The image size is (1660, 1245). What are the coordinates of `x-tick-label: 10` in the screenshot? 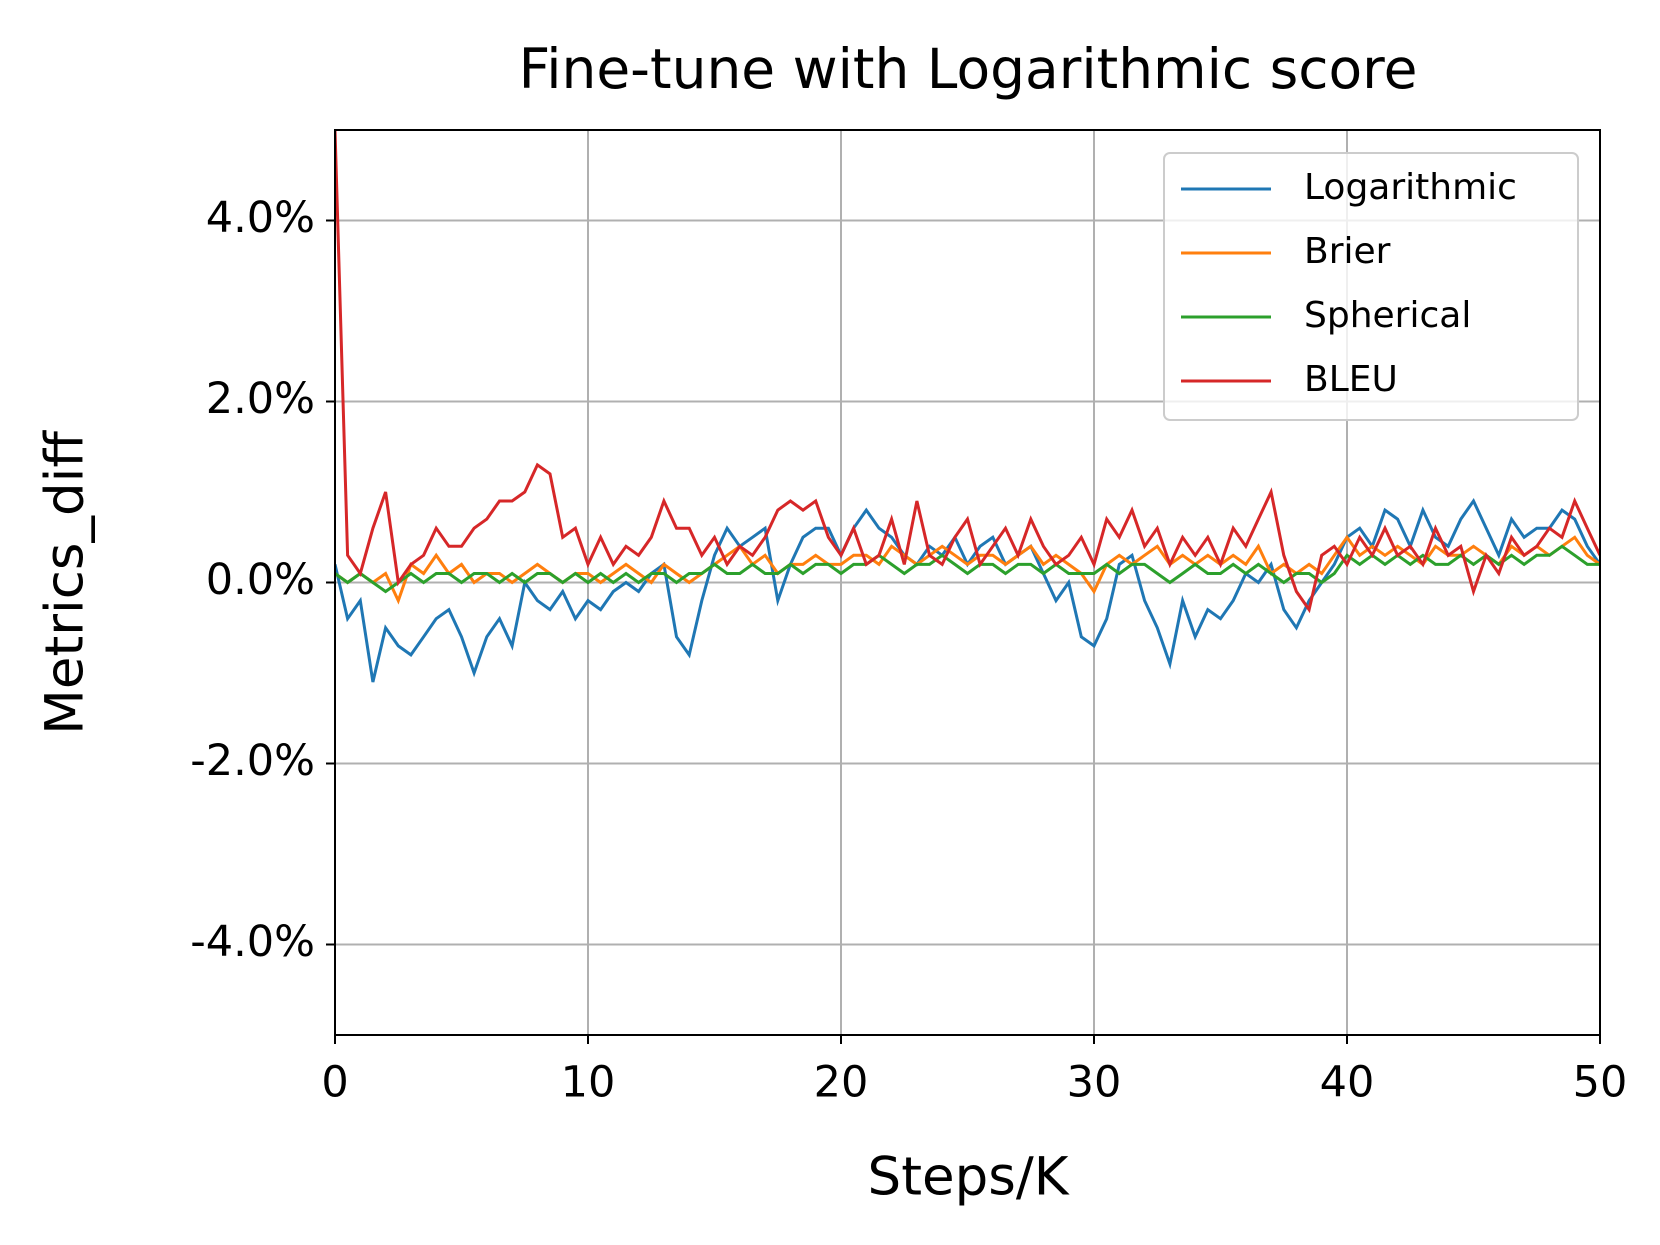 It's located at (588, 1083).